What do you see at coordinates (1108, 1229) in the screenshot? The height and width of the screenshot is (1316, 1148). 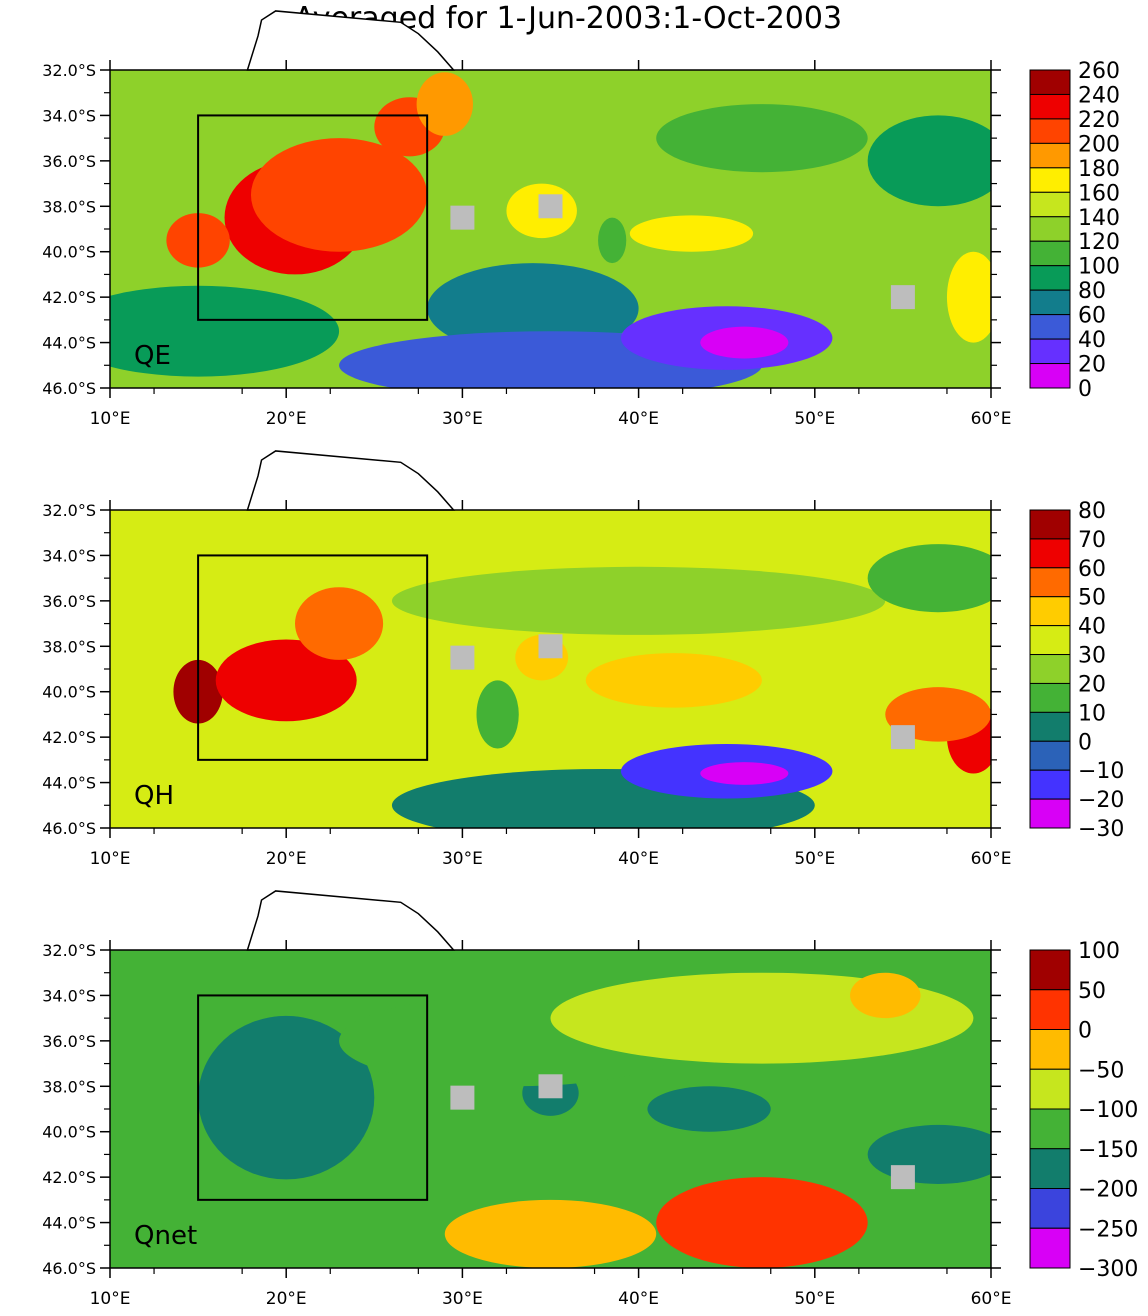 I see `colorbar-label: −250` at bounding box center [1108, 1229].